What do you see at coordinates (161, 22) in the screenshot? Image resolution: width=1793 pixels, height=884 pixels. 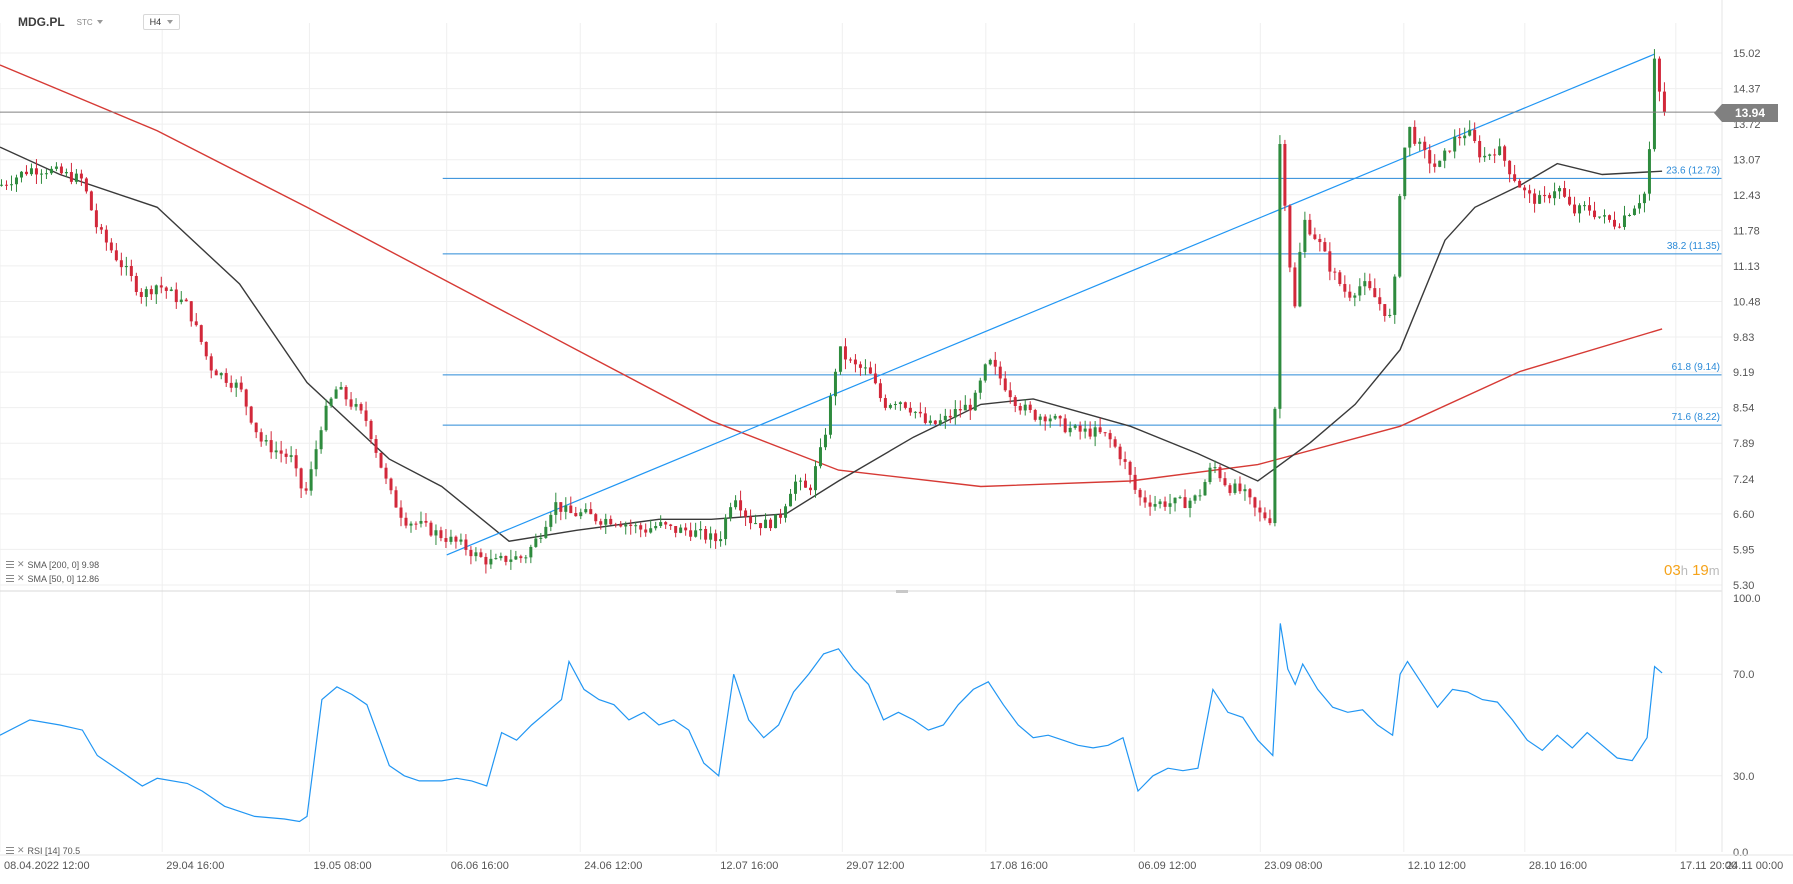 I see `timeframe-selector: H4` at bounding box center [161, 22].